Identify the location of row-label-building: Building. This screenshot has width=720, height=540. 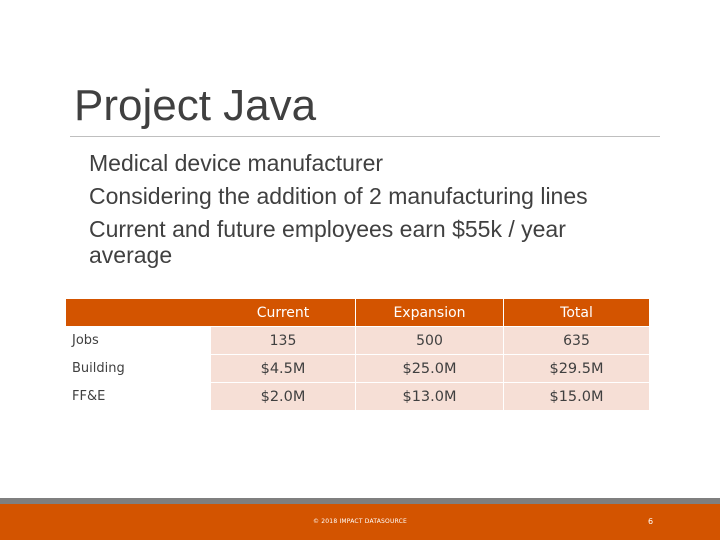
(138, 369).